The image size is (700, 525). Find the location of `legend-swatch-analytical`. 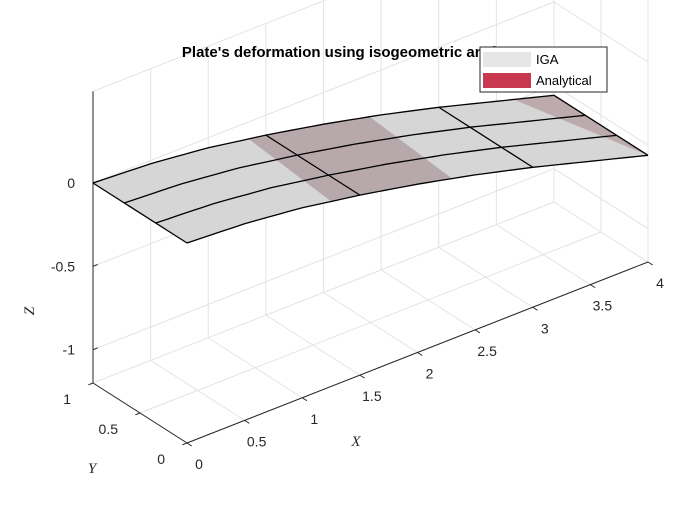

legend-swatch-analytical is located at coordinates (507, 80).